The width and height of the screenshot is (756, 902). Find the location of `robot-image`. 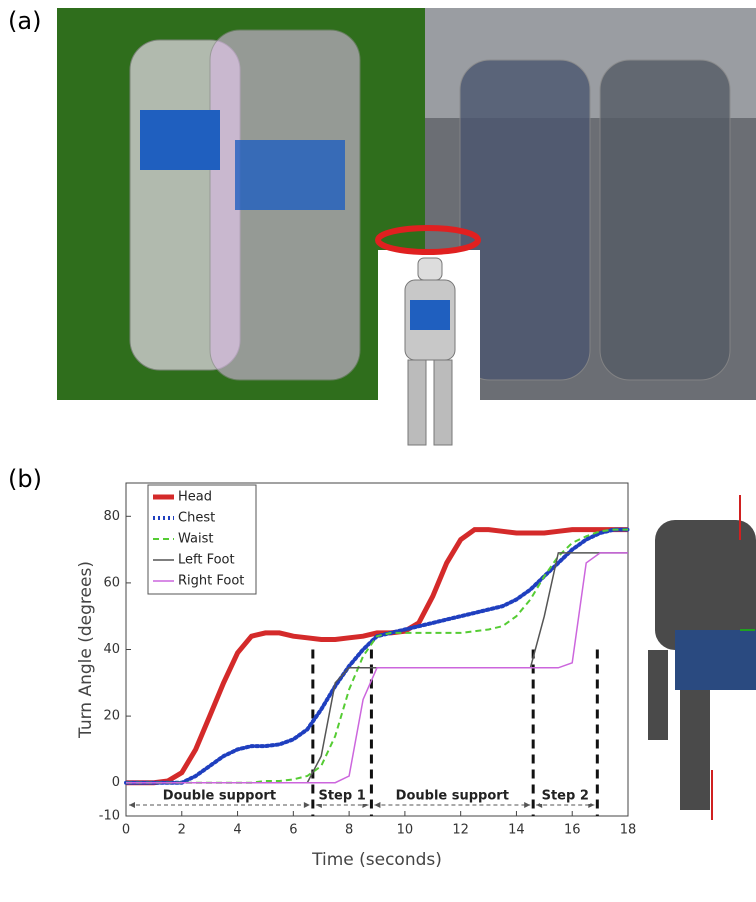

robot-image is located at coordinates (702, 657).